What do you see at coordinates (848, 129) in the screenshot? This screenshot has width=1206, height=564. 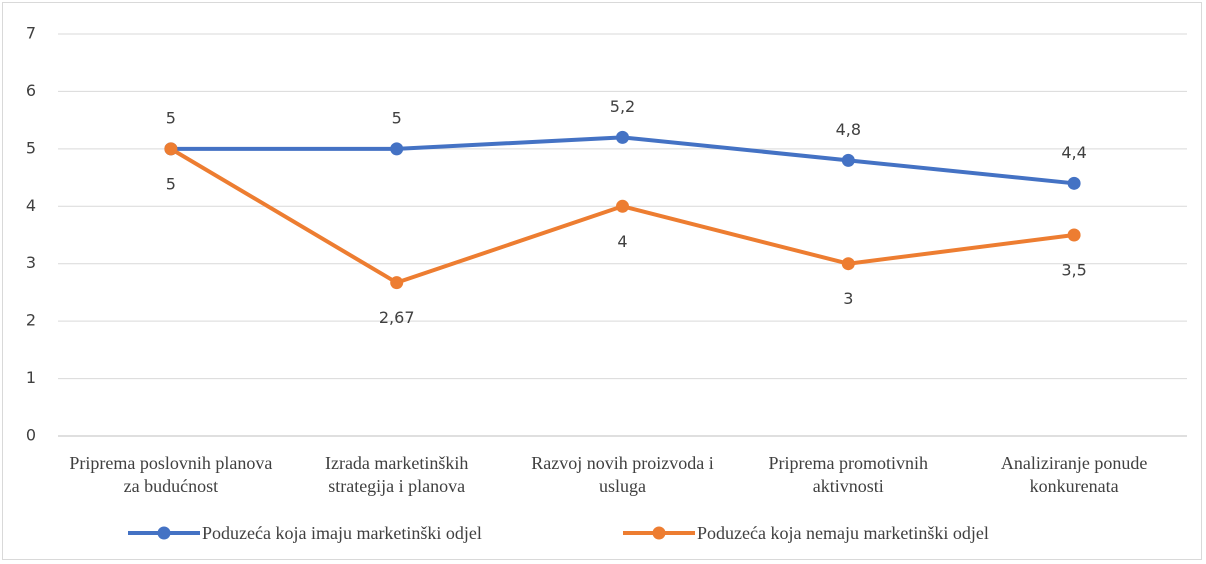 I see `data-label: 4,8` at bounding box center [848, 129].